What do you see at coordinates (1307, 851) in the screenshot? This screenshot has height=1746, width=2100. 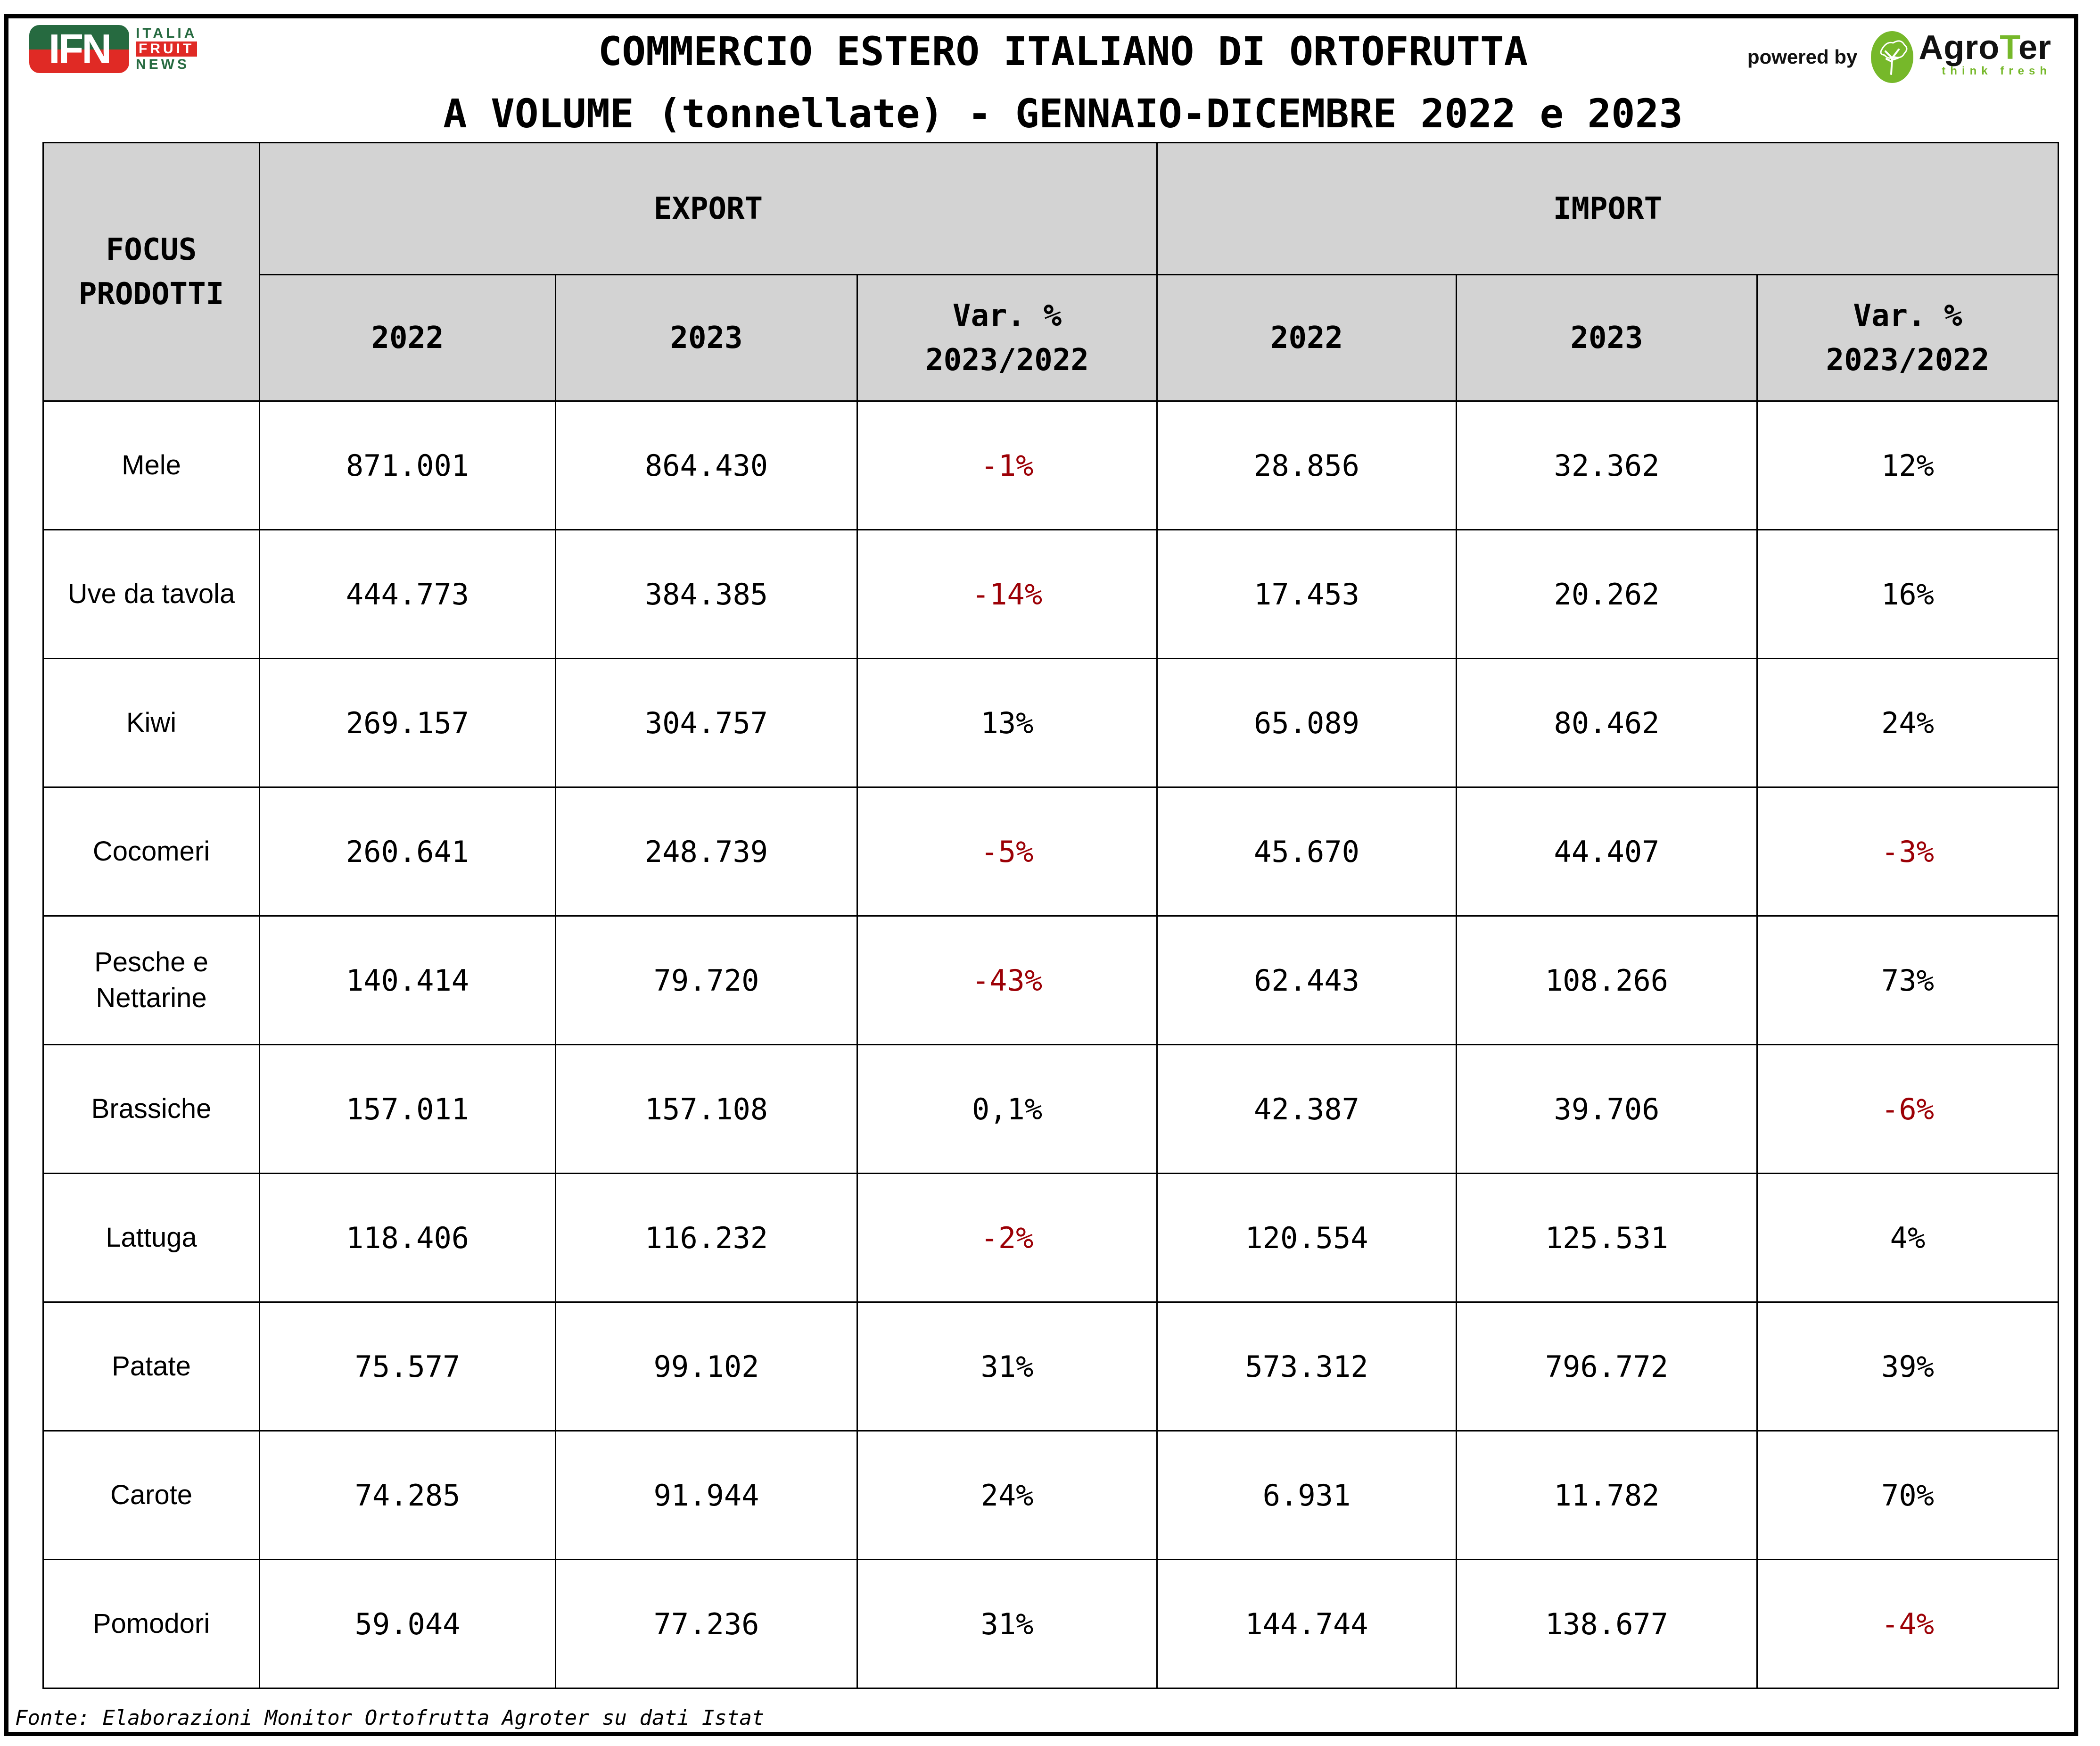 I see `import-2022-cell: 45.670` at bounding box center [1307, 851].